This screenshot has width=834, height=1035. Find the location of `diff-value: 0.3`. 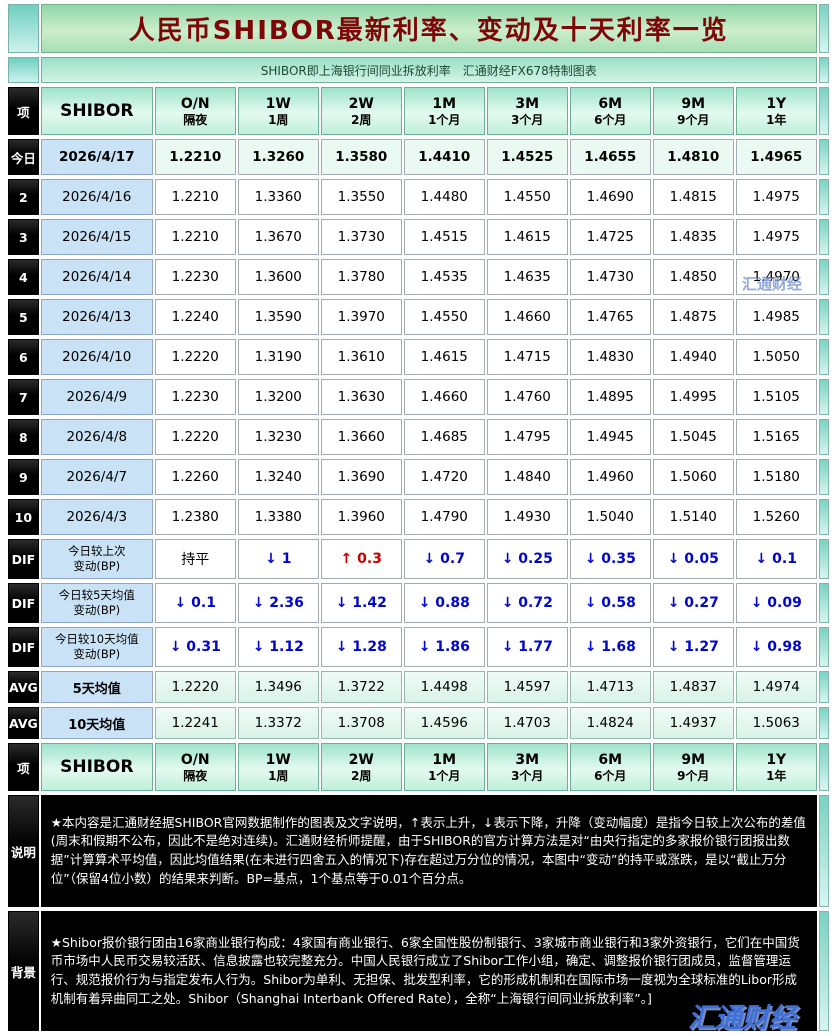

diff-value: 0.3 is located at coordinates (369, 559).